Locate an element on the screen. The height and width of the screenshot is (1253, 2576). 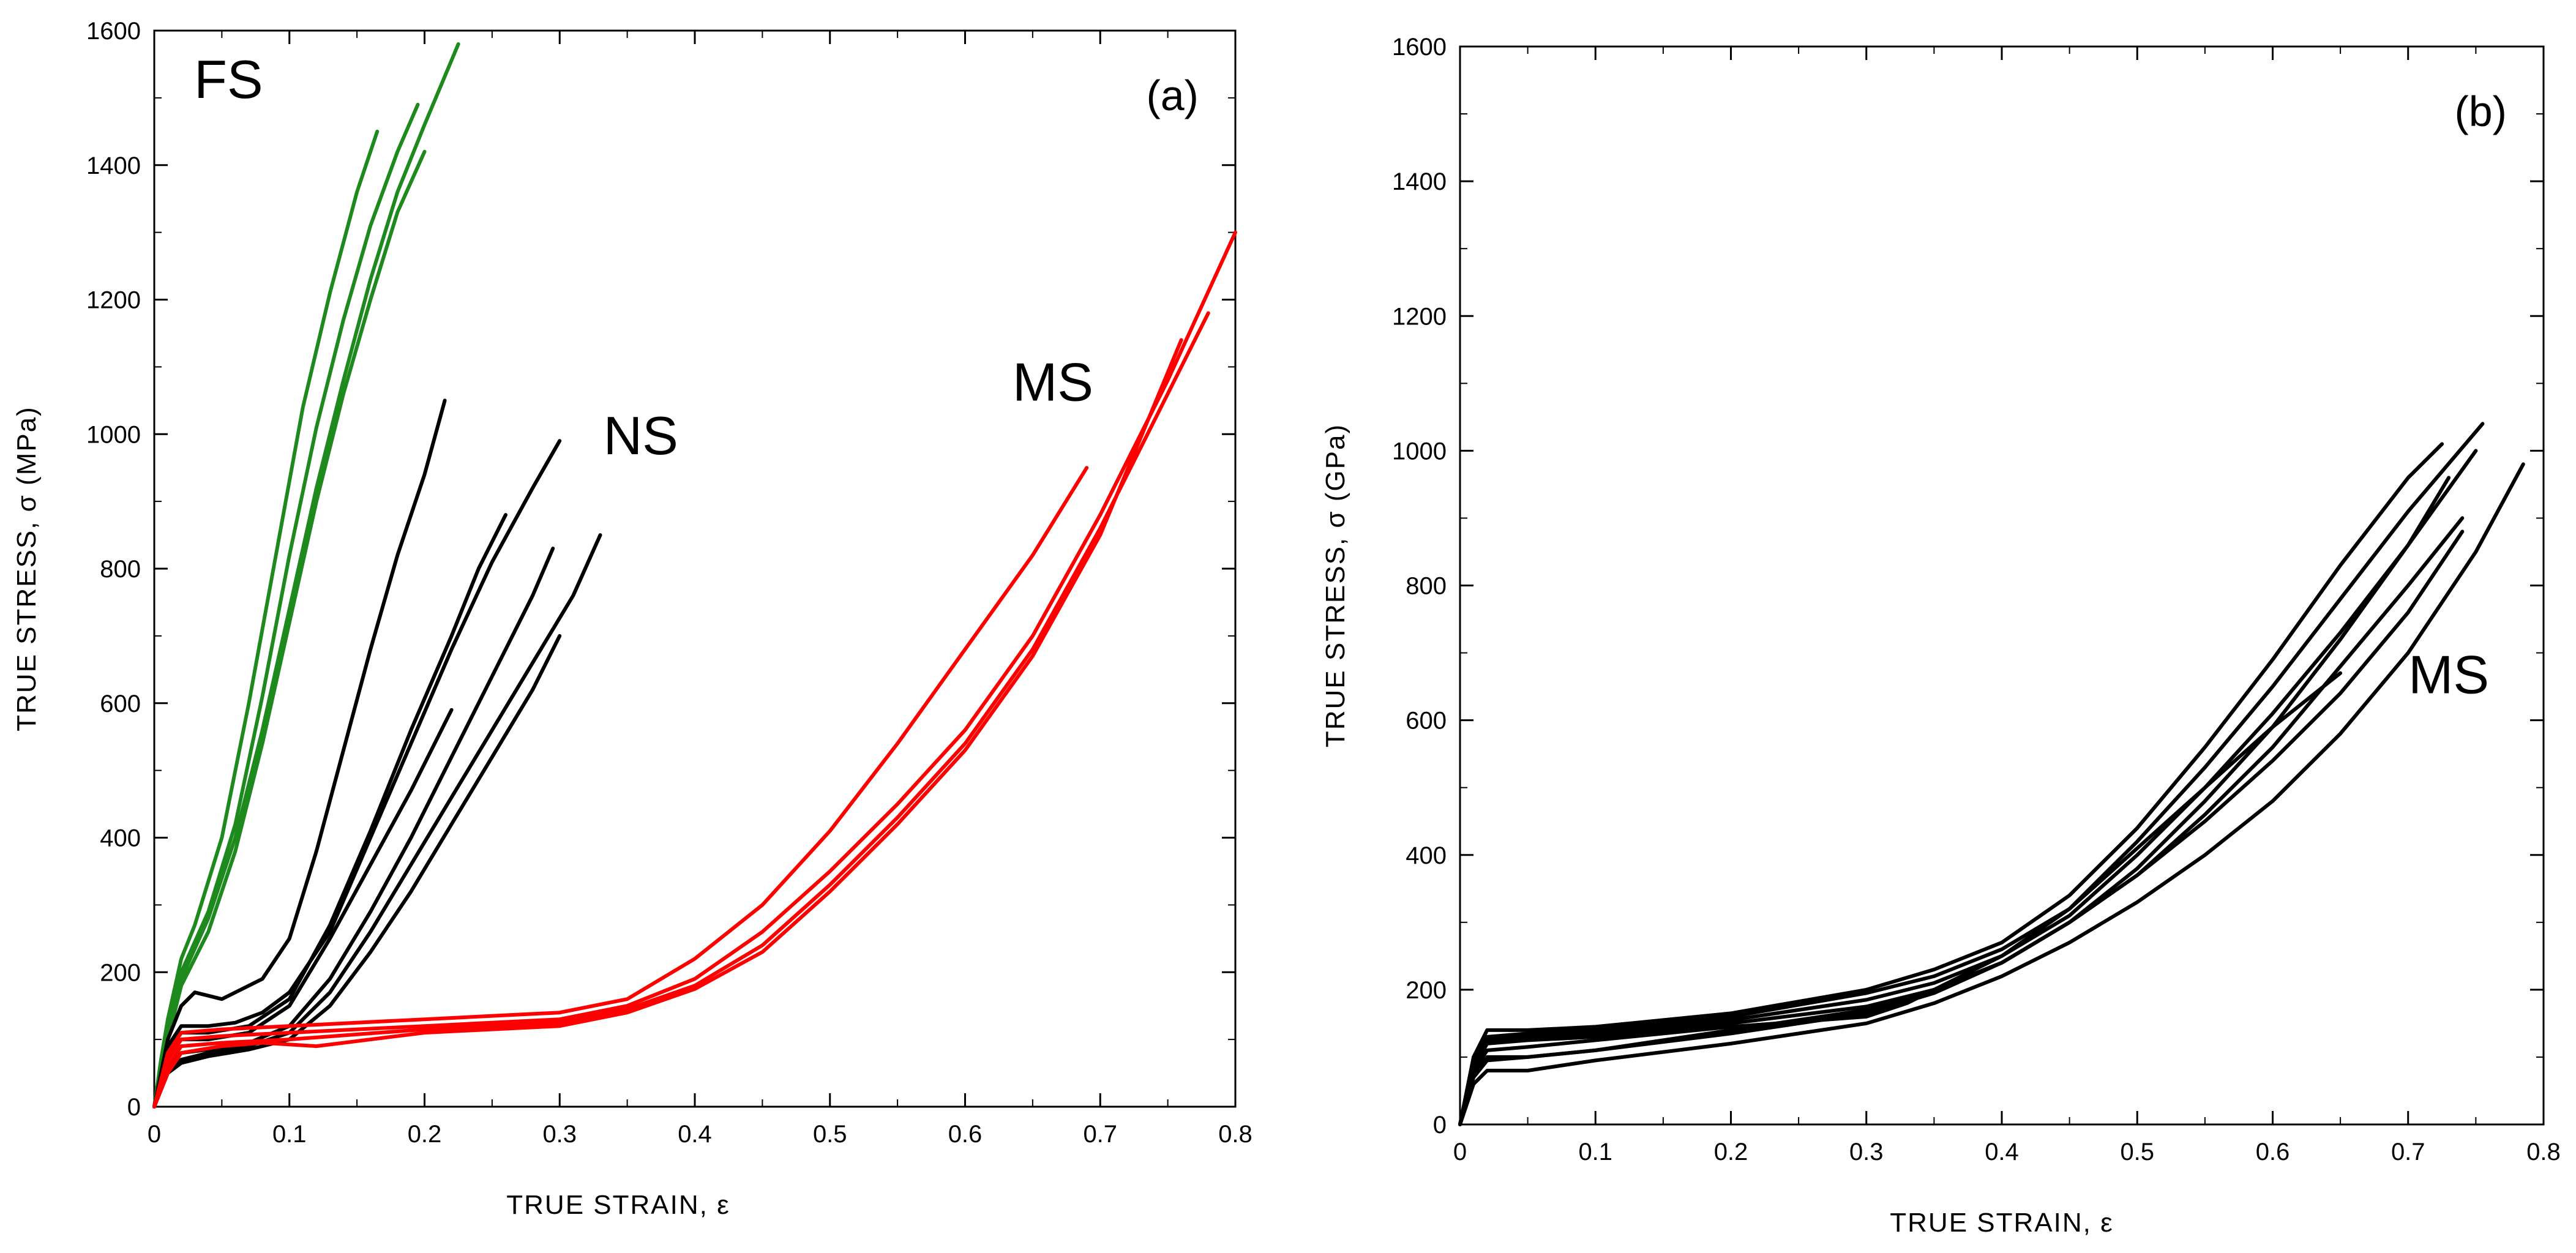
group-label-ns: NS is located at coordinates (641, 435).